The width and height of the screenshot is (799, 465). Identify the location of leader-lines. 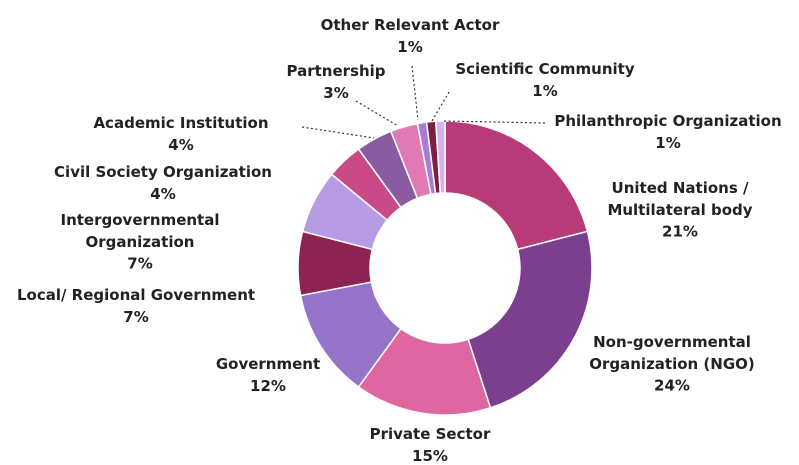
(423, 102).